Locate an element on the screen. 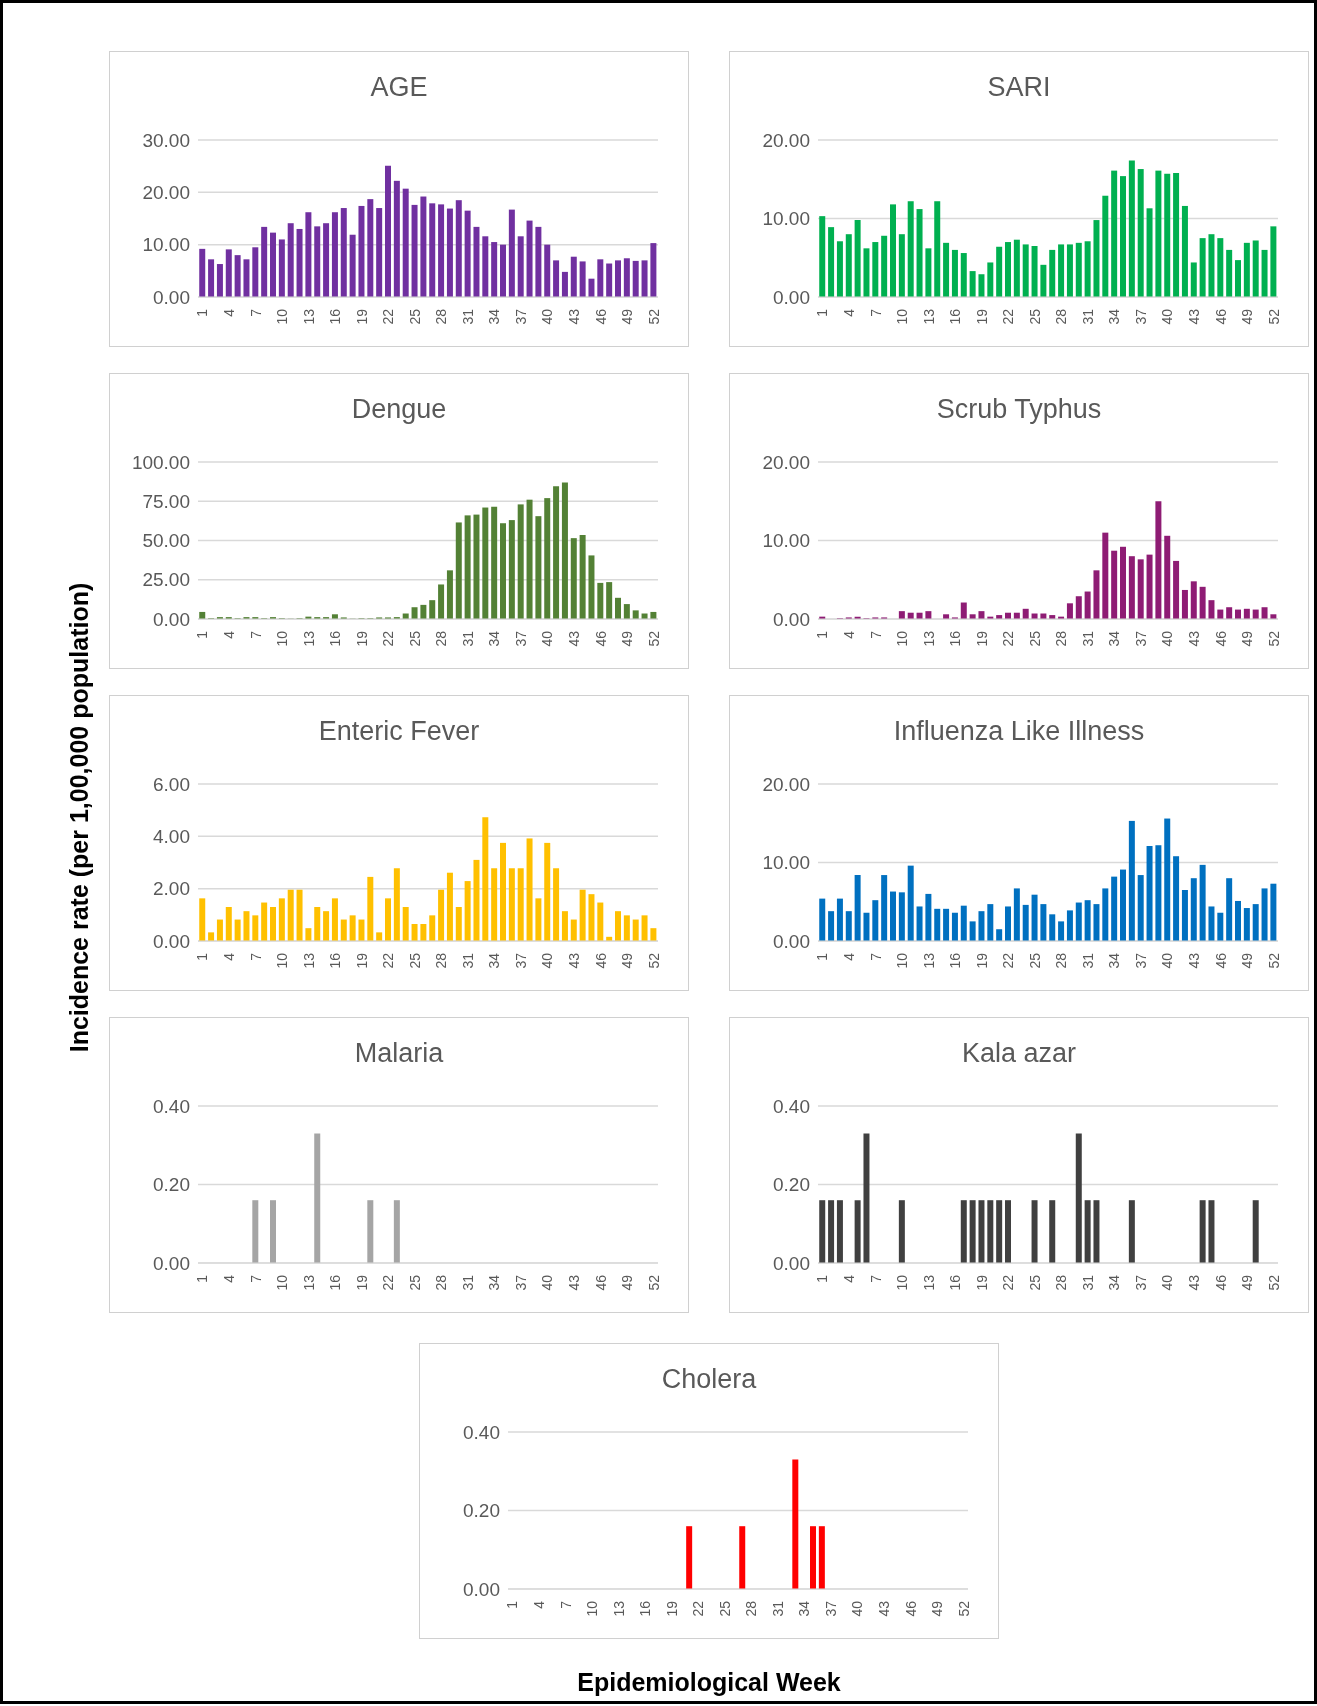 Image resolution: width=1317 pixels, height=1706 pixels. y-tick-label: 2.00 is located at coordinates (171, 889).